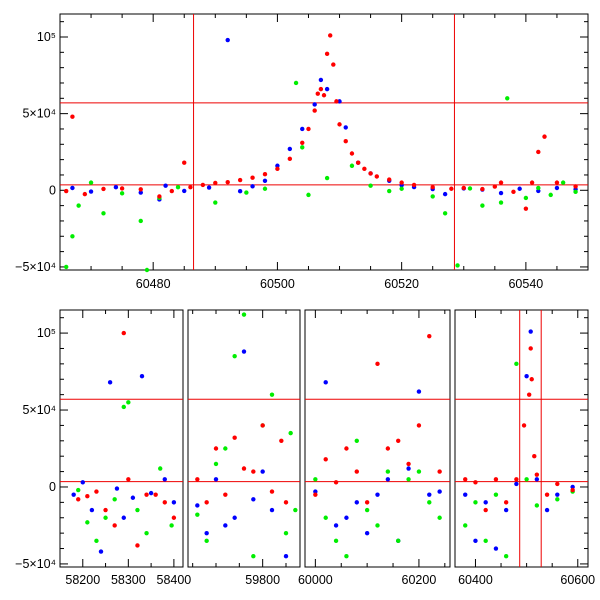 This screenshot has height=600, width=600. Describe the element at coordinates (277, 284) in the screenshot. I see `x-tick-label: 60500` at that location.